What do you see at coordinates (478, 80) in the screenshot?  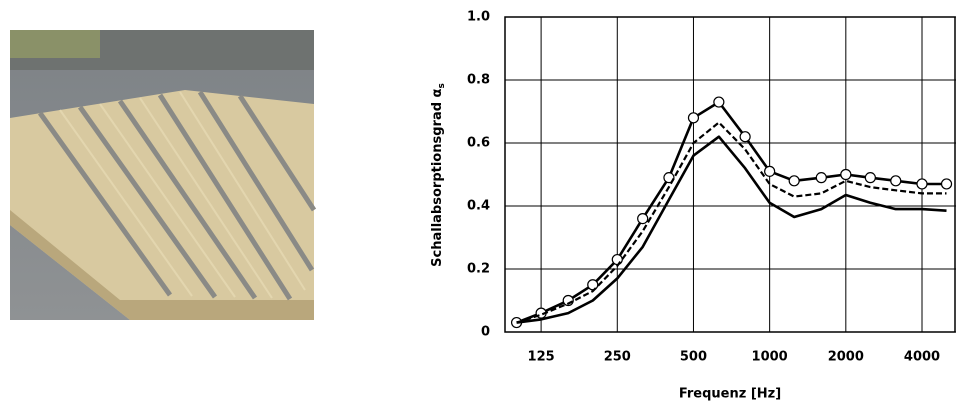 I see `y-tick-label: 0.8` at bounding box center [478, 80].